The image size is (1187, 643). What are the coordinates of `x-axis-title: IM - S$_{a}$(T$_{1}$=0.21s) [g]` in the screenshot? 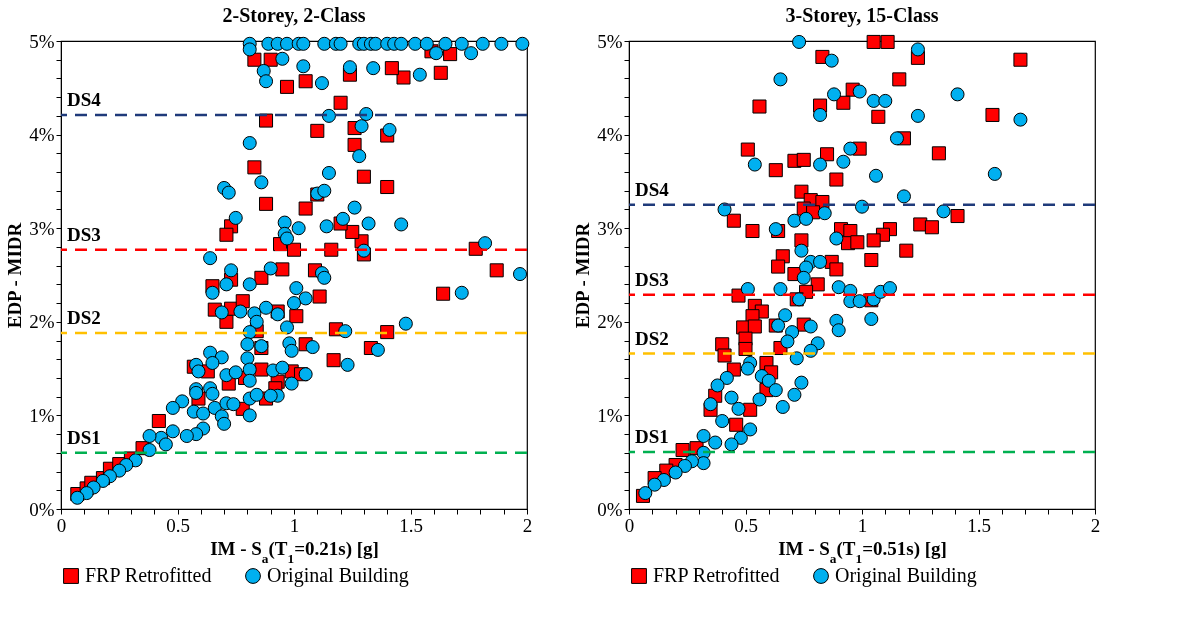 It's located at (294, 551).